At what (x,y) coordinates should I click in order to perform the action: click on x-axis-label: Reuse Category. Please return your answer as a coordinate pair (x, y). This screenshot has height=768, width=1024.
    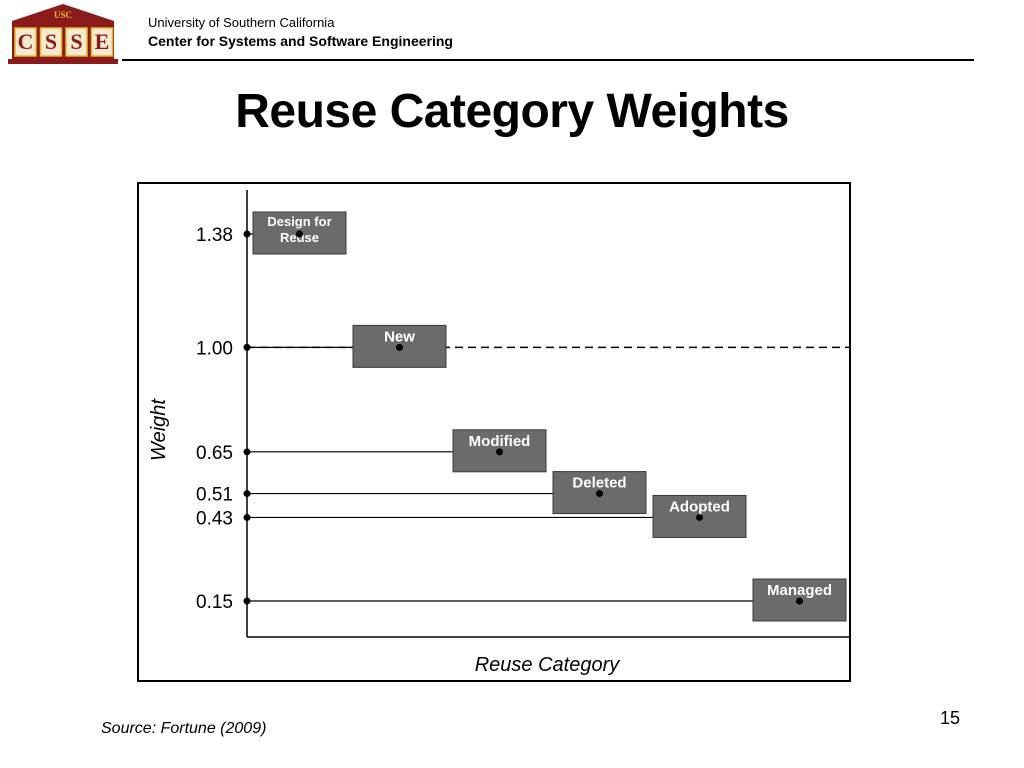
    Looking at the image, I should click on (548, 665).